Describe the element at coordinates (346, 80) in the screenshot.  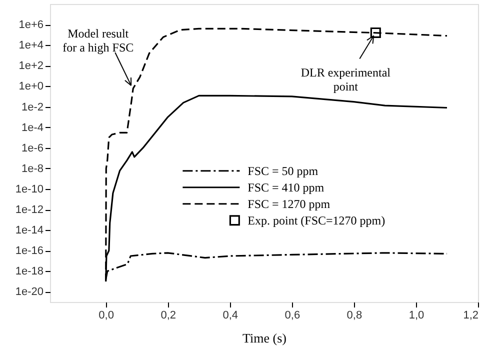
I see `annotation: DLR experimental point` at that location.